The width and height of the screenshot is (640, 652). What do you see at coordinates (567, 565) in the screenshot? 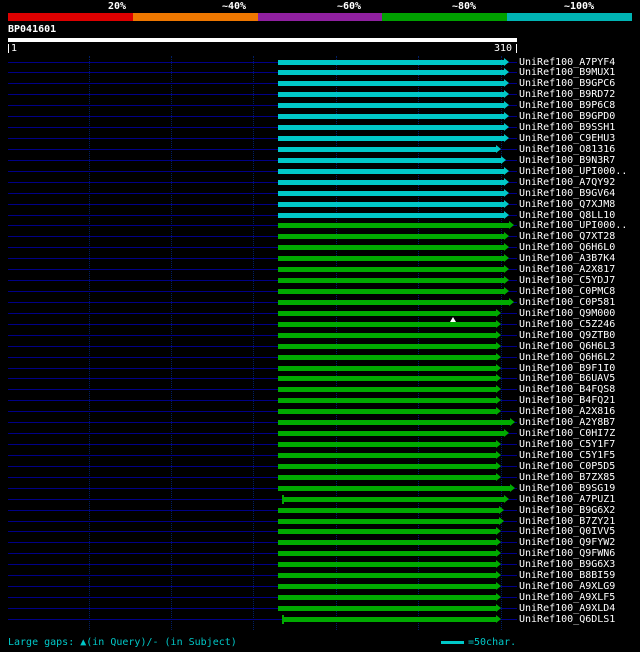
I see `hit-label: UniRef100_B9G6X3` at bounding box center [567, 565].